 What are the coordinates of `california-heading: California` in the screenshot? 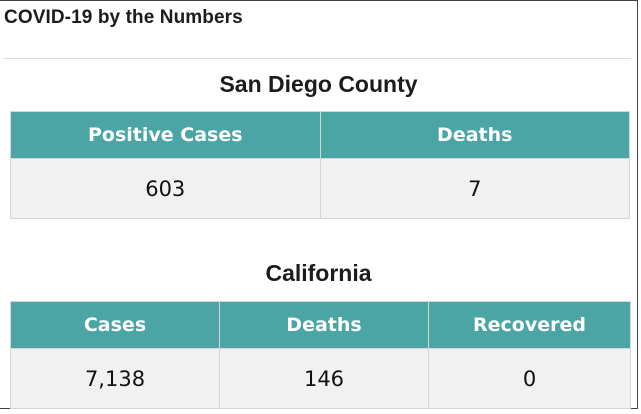 It's located at (318, 273).